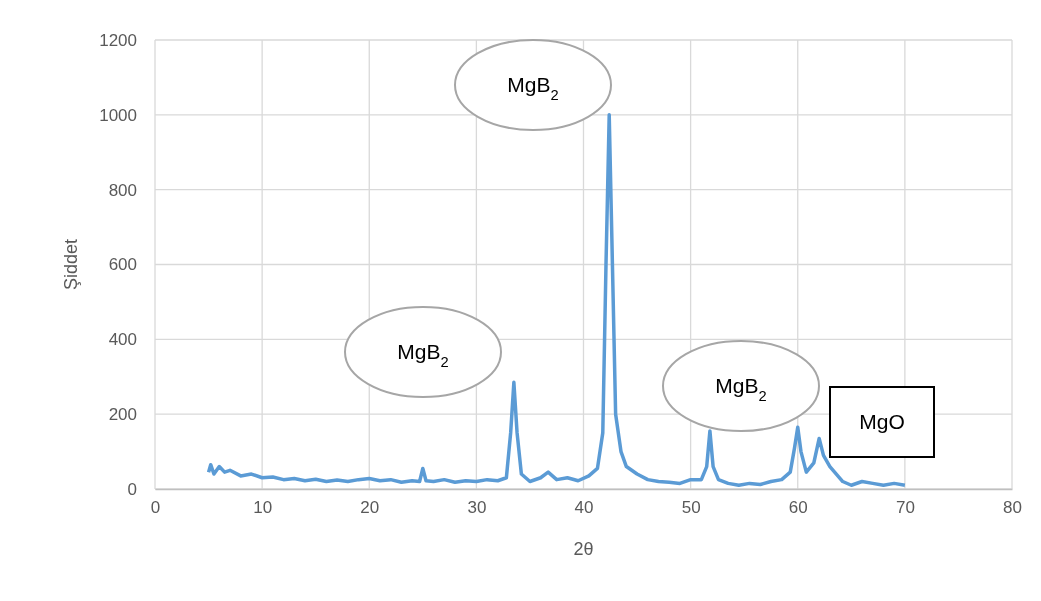 Image resolution: width=1041 pixels, height=601 pixels. I want to click on annotation: MgO, so click(882, 421).